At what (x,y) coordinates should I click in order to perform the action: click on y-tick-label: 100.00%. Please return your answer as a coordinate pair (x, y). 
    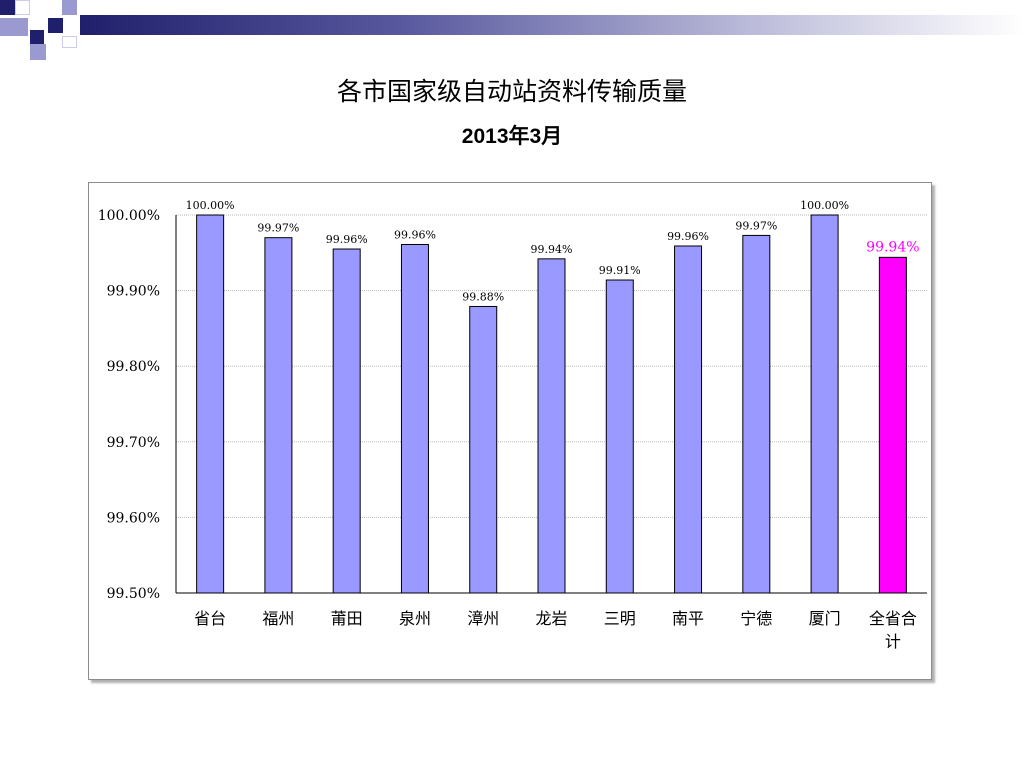
    Looking at the image, I should click on (129, 216).